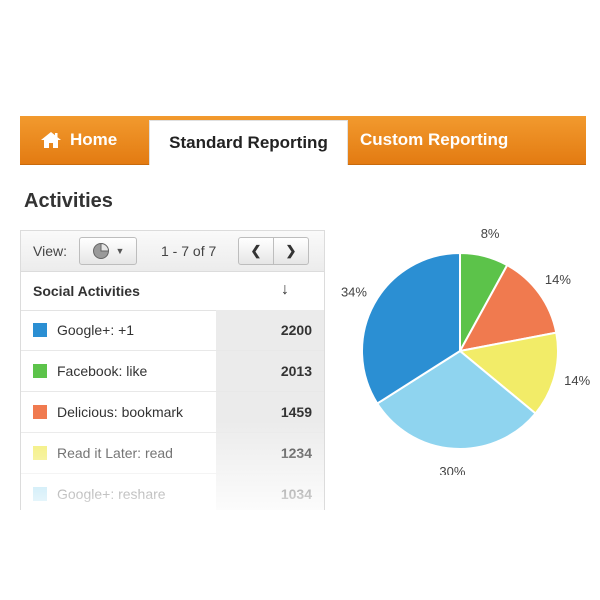 This screenshot has height=600, width=600. Describe the element at coordinates (111, 494) in the screenshot. I see `row-label: Google+: reshare` at that location.